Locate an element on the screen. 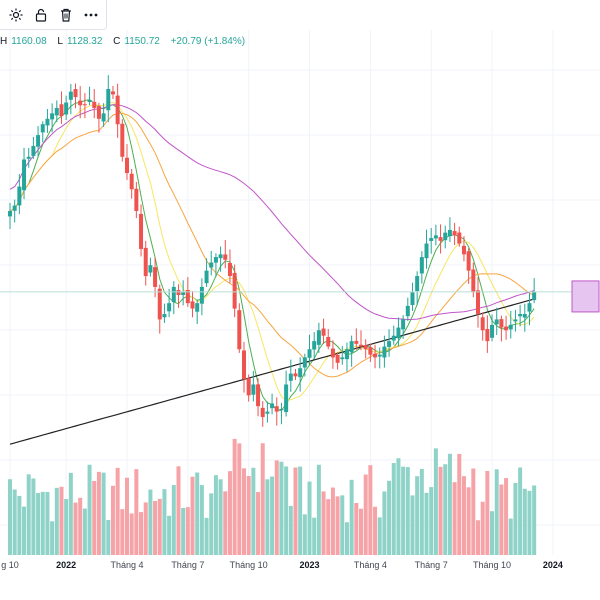 The image size is (600, 600). x-tick-label: 2024 is located at coordinates (553, 565).